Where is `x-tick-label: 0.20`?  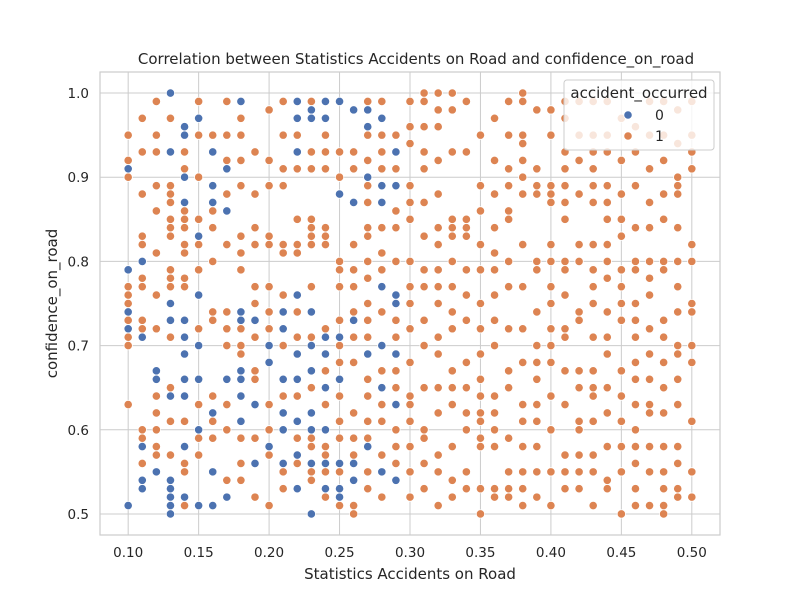 x-tick-label: 0.20 is located at coordinates (269, 553).